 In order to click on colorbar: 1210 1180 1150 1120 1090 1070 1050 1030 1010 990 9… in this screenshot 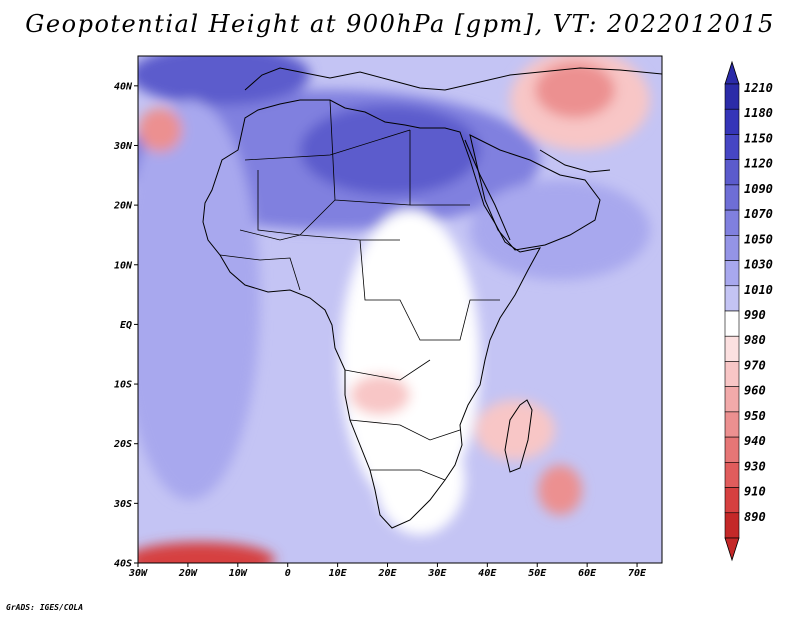, I will do `click(748, 311)`.